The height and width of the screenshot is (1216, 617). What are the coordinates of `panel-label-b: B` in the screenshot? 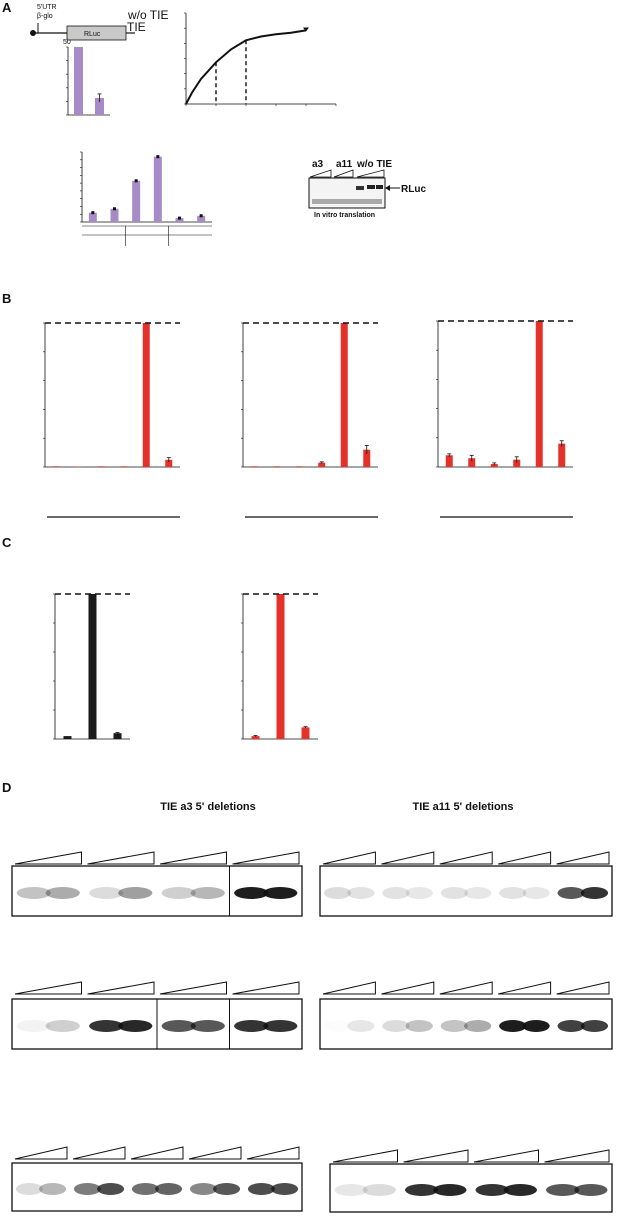 It's located at (6, 298).